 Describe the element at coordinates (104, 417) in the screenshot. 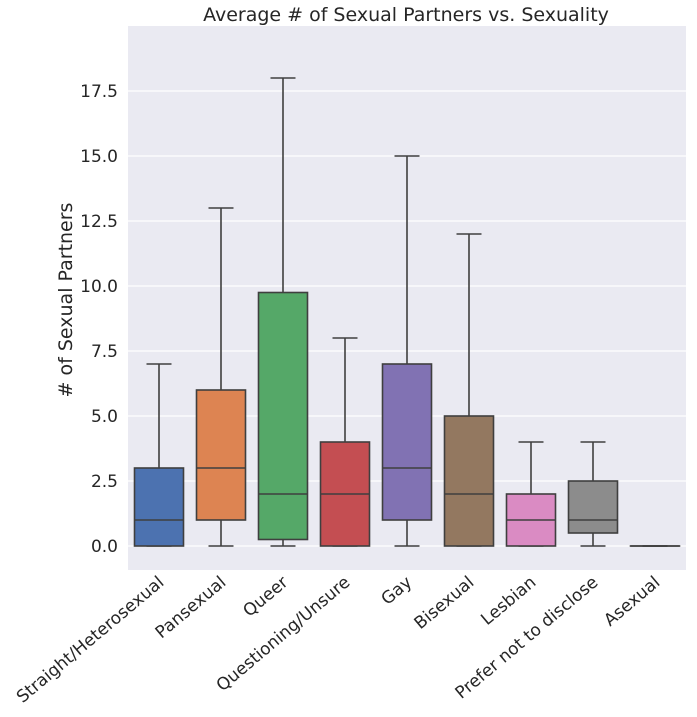

I see `y-tick-label: 5.0` at that location.